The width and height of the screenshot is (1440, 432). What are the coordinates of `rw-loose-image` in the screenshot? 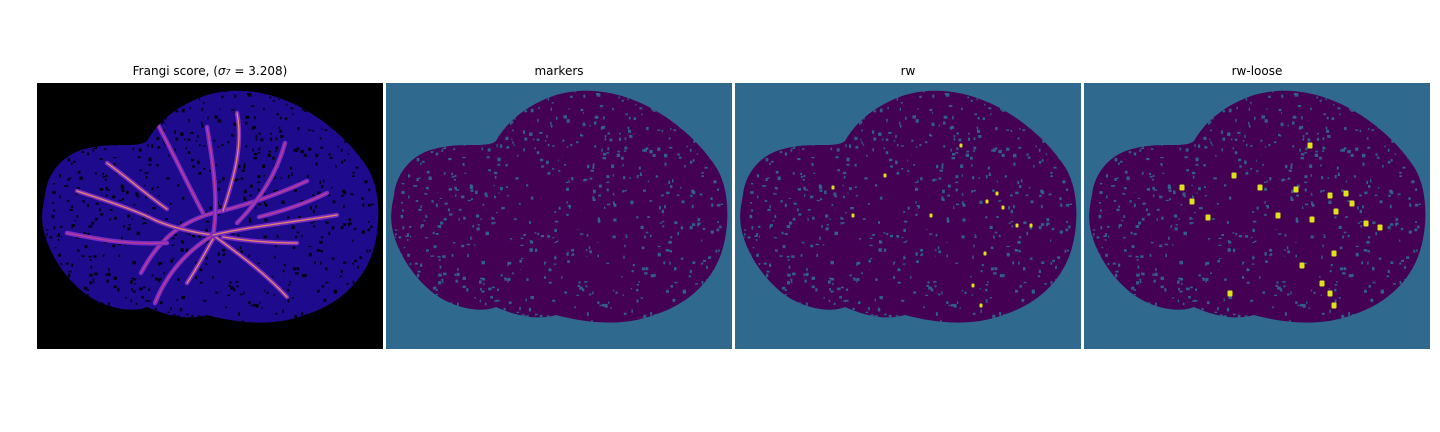 It's located at (1257, 216).